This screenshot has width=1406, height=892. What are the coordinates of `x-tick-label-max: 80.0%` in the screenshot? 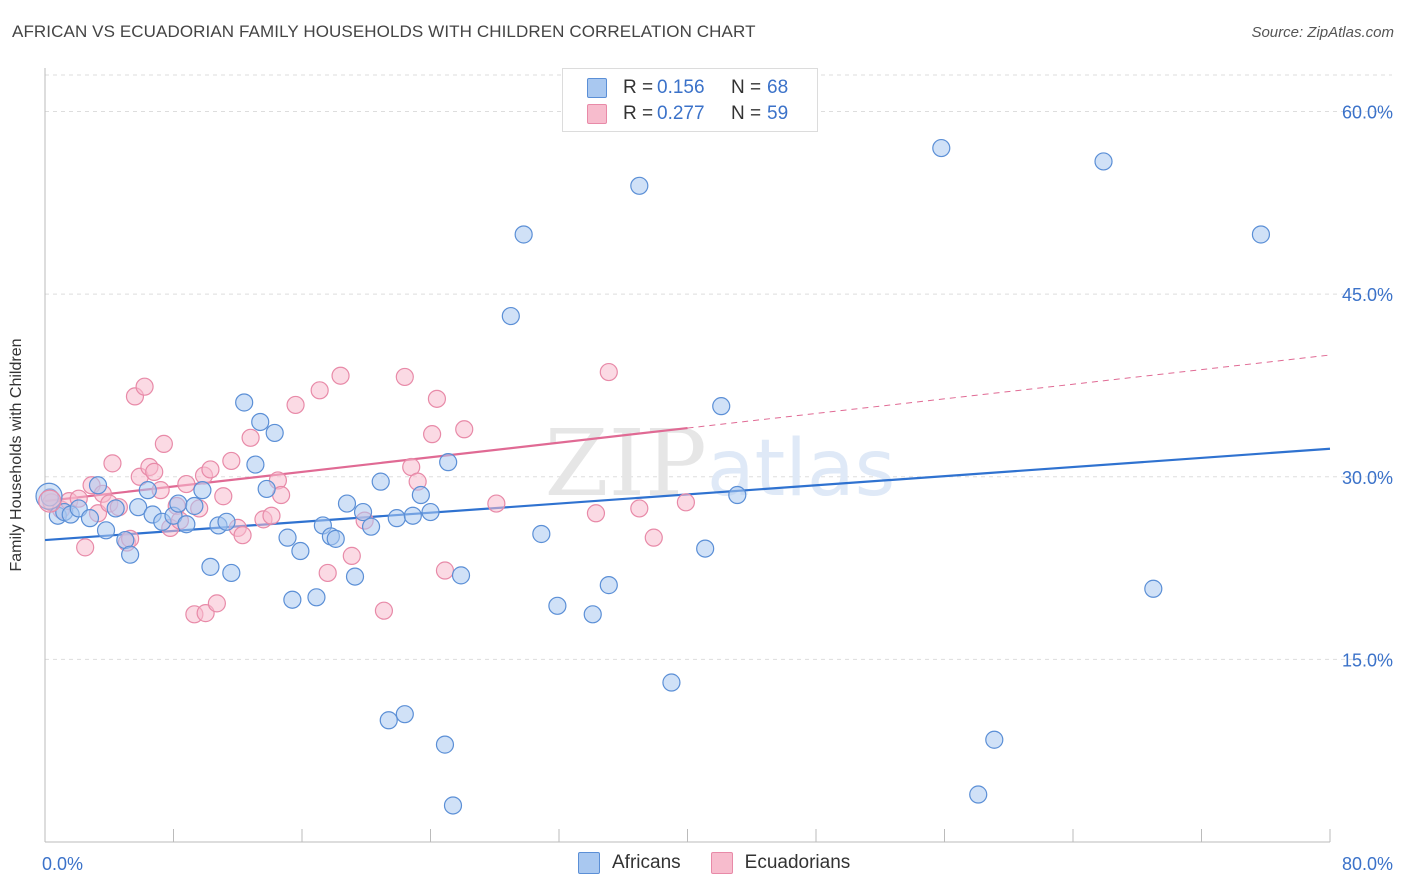 It's located at (1367, 864).